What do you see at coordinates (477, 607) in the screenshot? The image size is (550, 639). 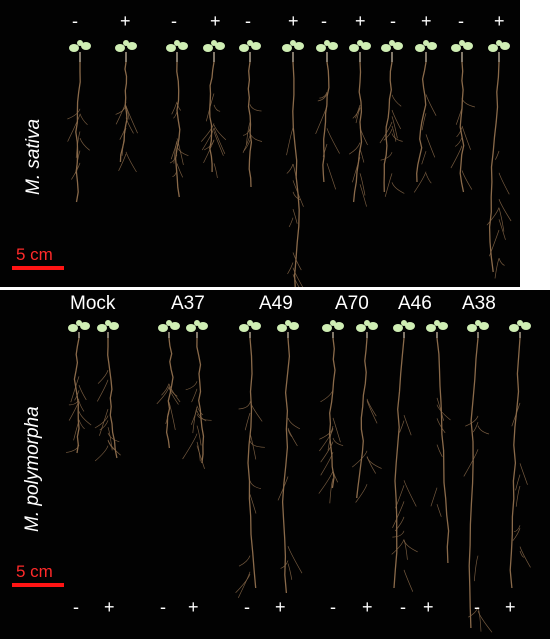 I see `polymorpha-sign-11: -` at bounding box center [477, 607].